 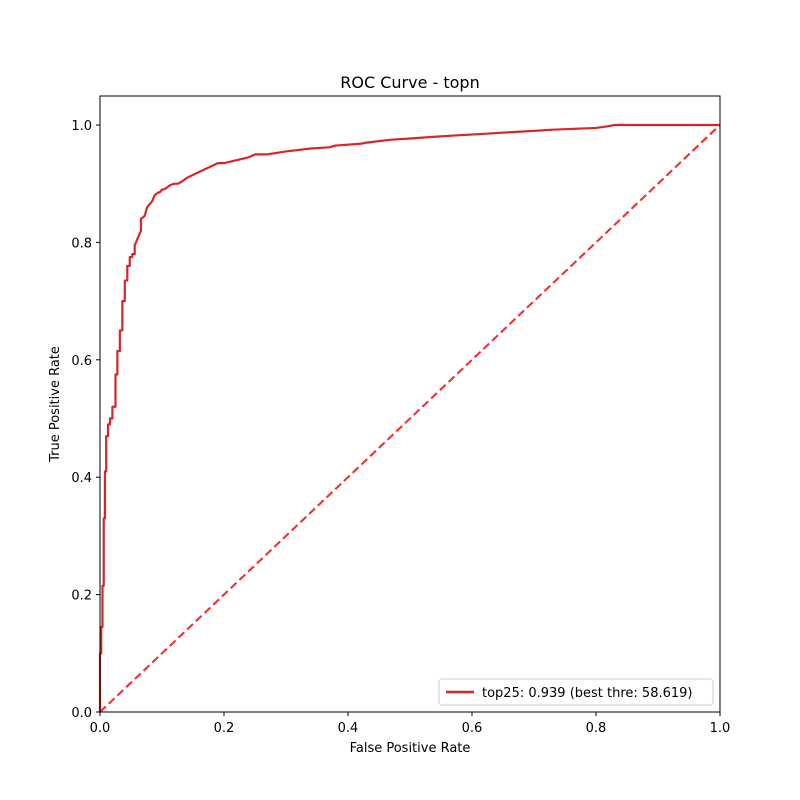 What do you see at coordinates (410, 748) in the screenshot?
I see `x-axis-label: False Positive Rate` at bounding box center [410, 748].